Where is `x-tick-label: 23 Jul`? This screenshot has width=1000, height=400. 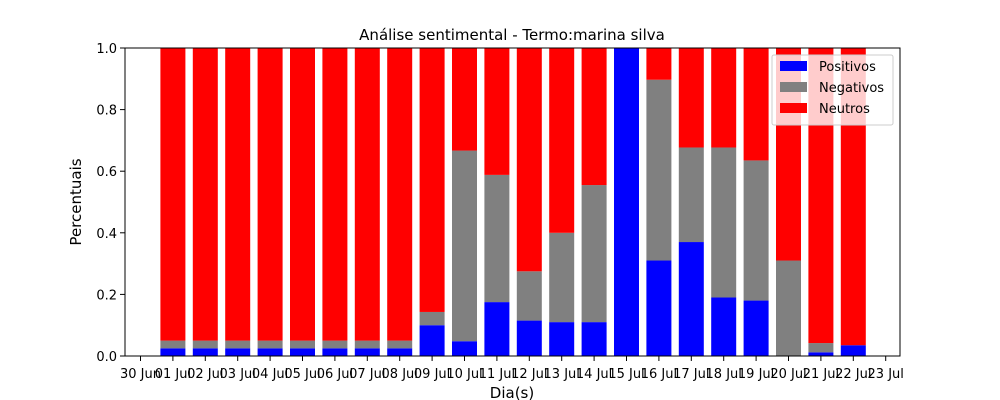
x-tick-label: 23 Jul is located at coordinates (886, 374).